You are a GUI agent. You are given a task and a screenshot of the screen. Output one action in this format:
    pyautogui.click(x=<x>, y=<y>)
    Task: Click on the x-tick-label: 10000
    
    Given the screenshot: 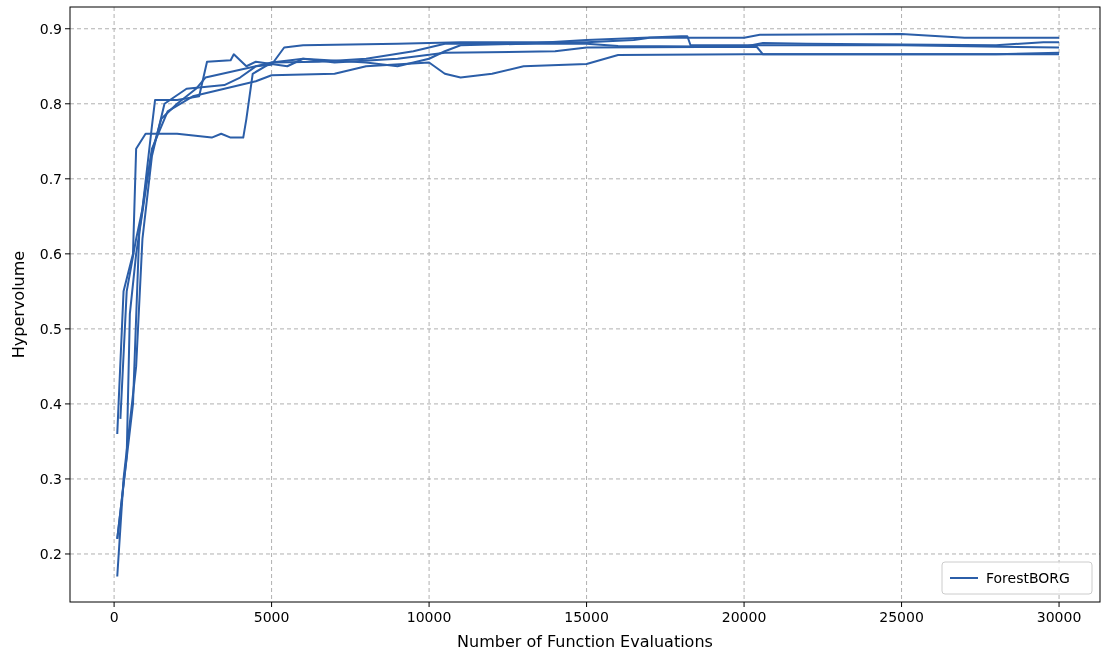 What is the action you would take?
    pyautogui.click(x=429, y=617)
    